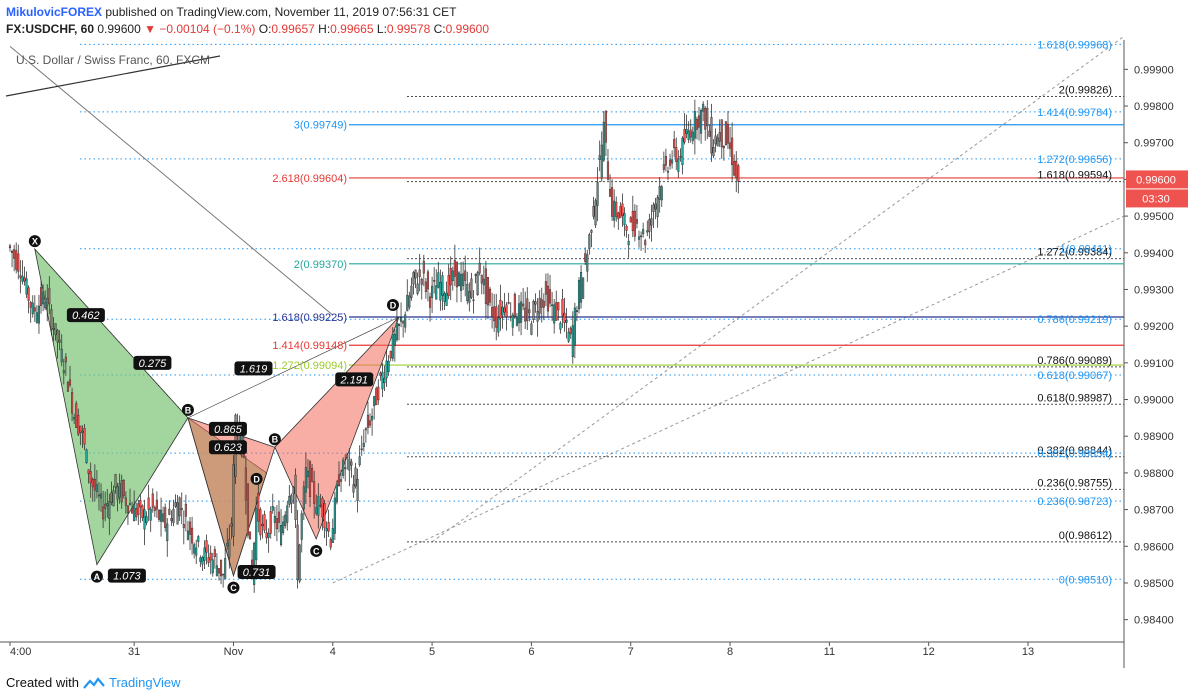  I want to click on point-c-label: C, so click(233, 588).